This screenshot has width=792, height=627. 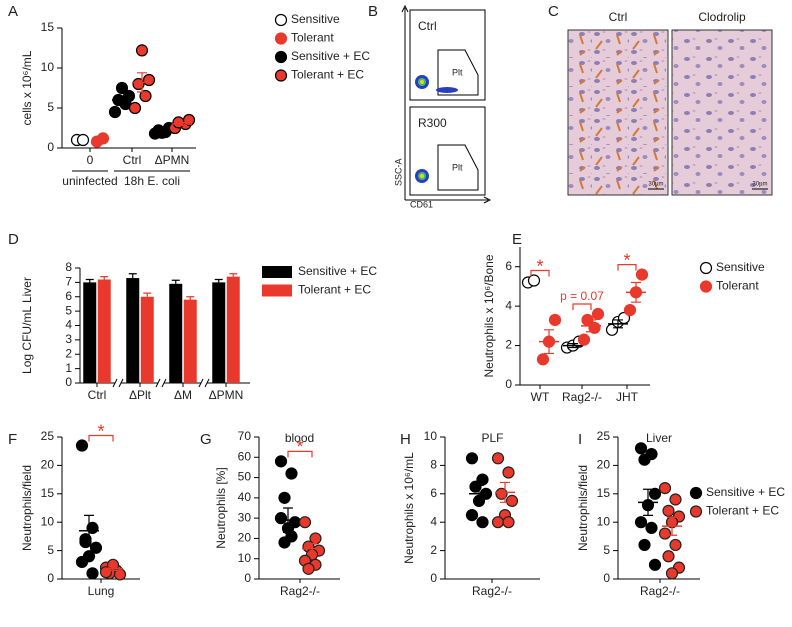 What do you see at coordinates (89, 181) in the screenshot?
I see `group-label: uninfected` at bounding box center [89, 181].